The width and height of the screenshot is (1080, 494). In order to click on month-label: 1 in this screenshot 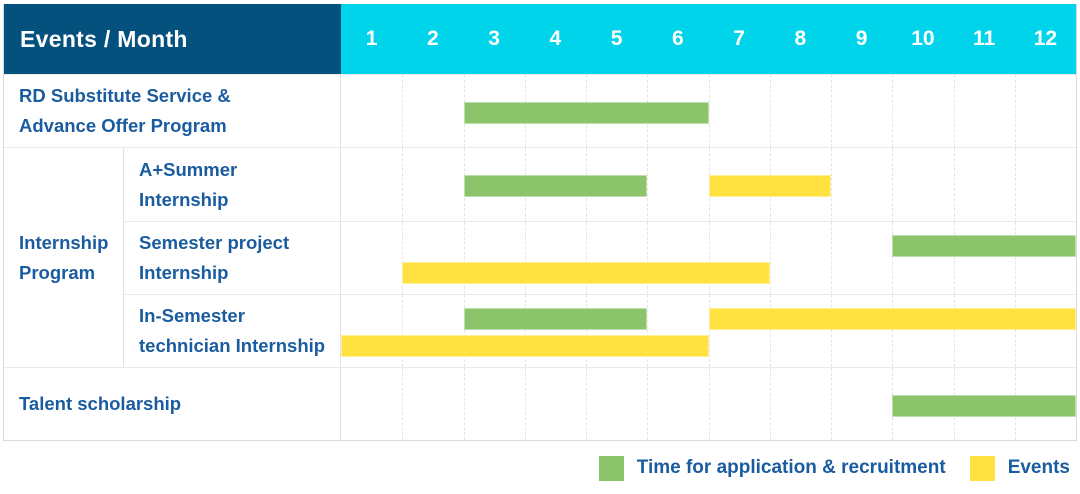, I will do `click(371, 38)`.